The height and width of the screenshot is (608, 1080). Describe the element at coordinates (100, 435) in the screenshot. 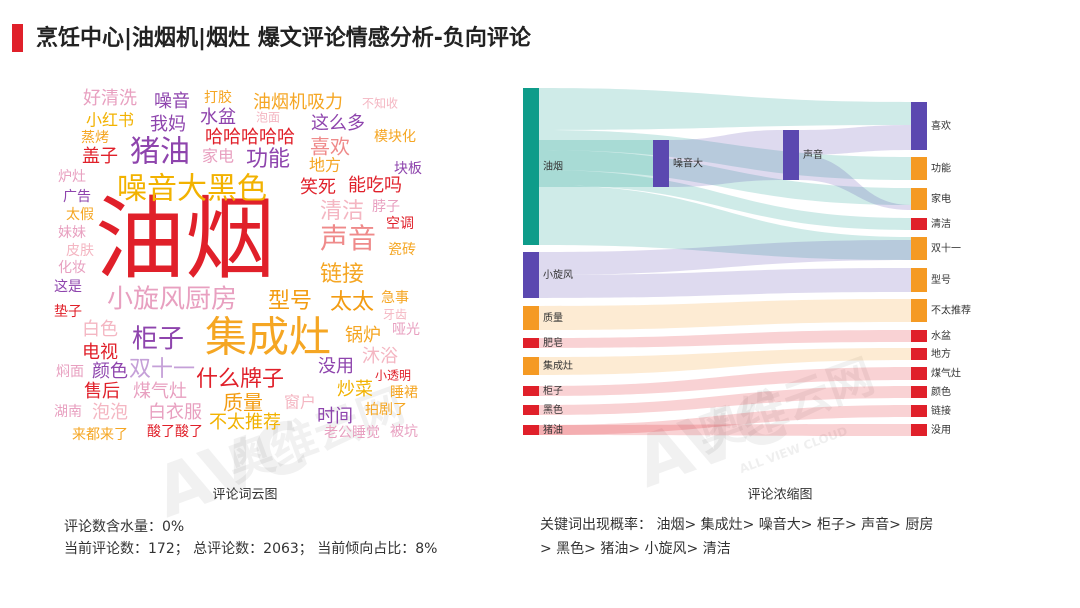

I see `cloud-word: 来都来了` at that location.